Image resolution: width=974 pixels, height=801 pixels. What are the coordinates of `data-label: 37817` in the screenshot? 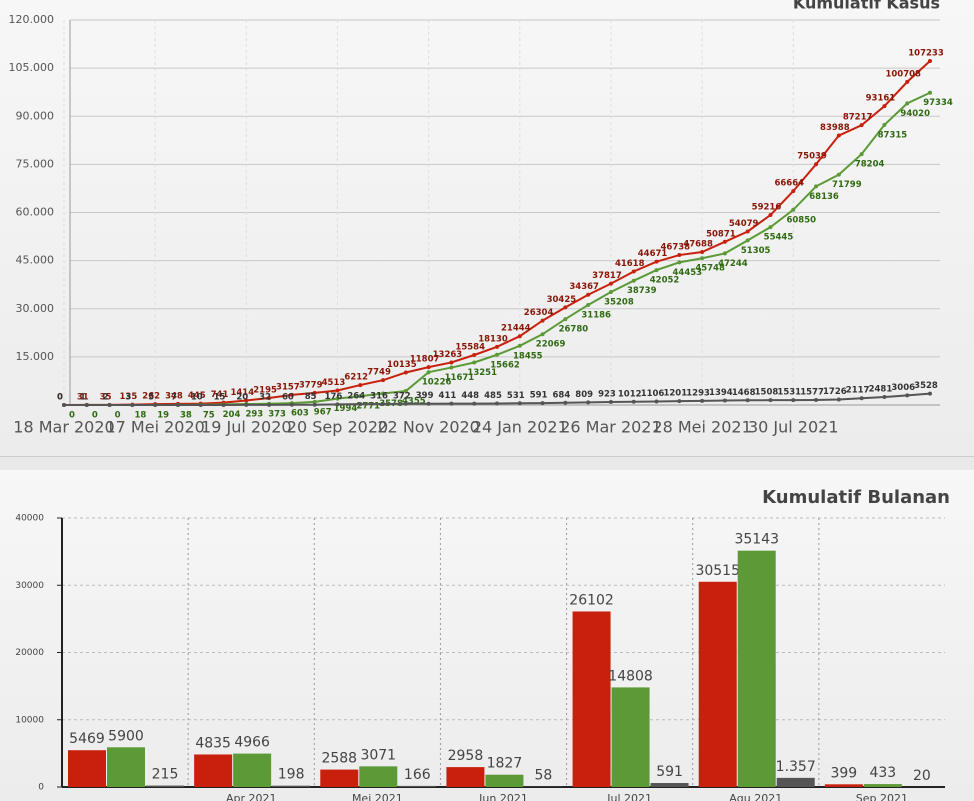 It's located at (607, 276).